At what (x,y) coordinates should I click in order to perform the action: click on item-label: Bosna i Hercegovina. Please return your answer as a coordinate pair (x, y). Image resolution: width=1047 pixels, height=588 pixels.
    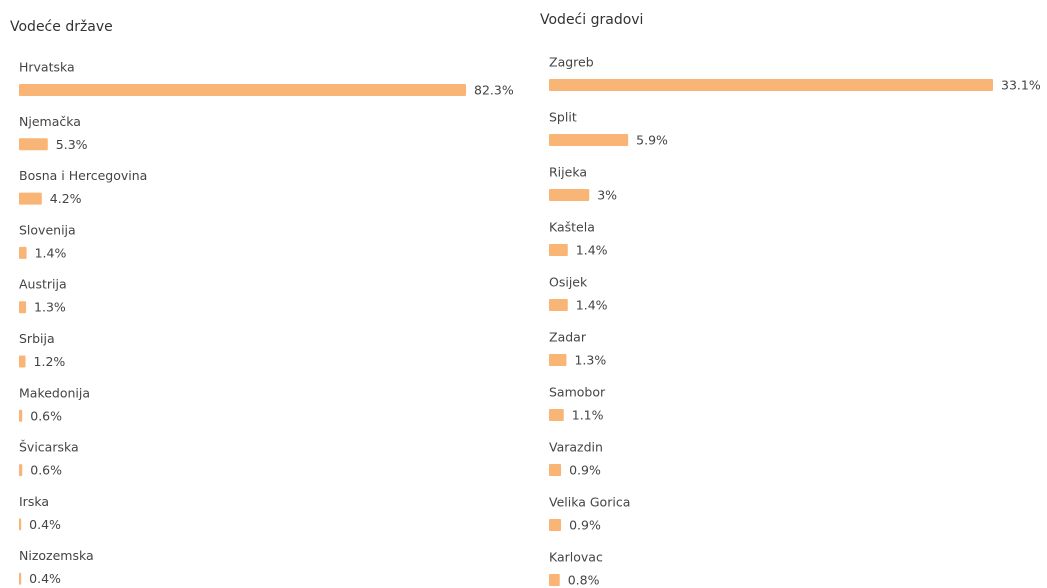
    Looking at the image, I should click on (83, 175).